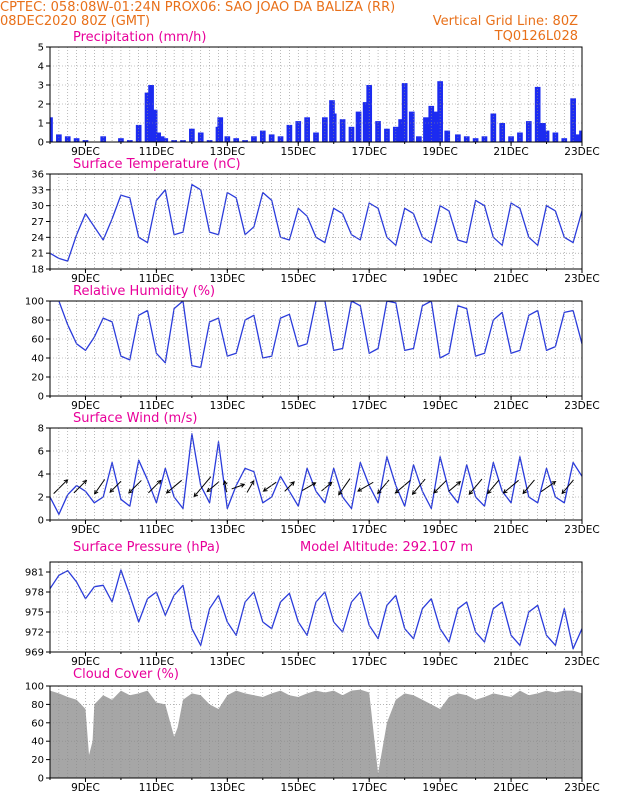 The width and height of the screenshot is (618, 800). I want to click on y-tick-label: 978, so click(34, 593).